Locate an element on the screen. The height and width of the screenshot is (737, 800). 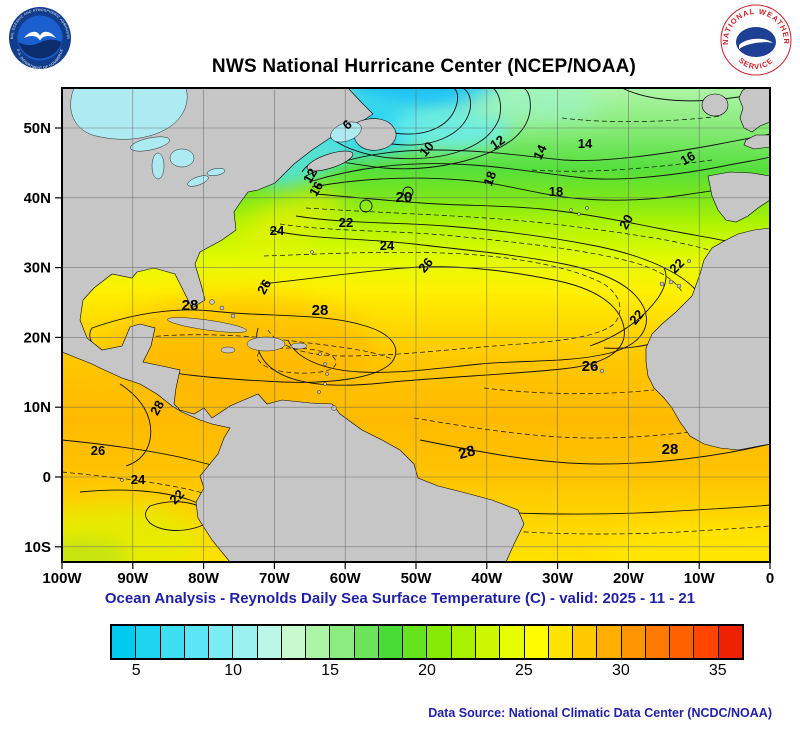
gulf-stream-warm is located at coordinates (292, 218).